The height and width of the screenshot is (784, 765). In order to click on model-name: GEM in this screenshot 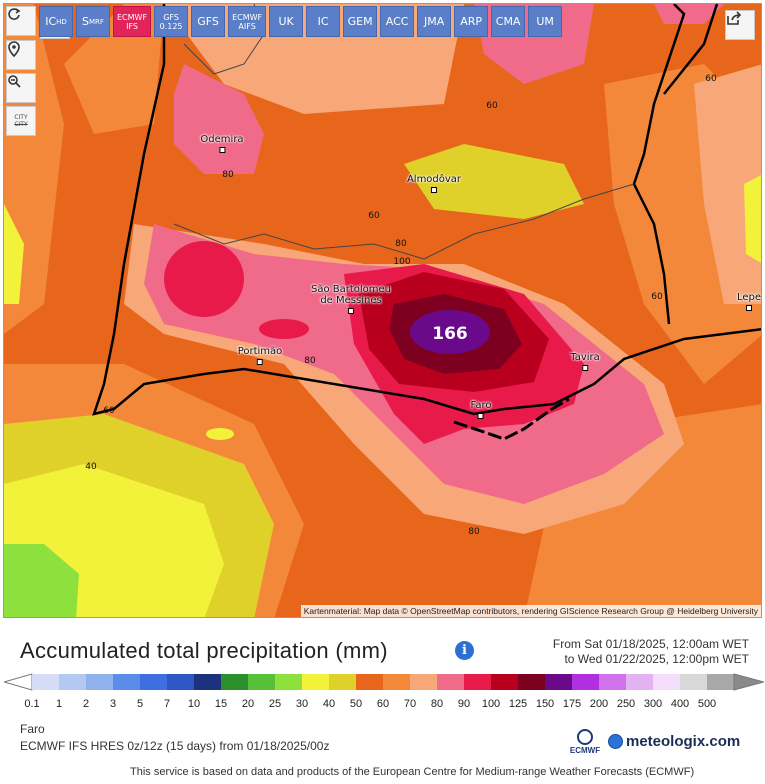, I will do `click(360, 21)`.